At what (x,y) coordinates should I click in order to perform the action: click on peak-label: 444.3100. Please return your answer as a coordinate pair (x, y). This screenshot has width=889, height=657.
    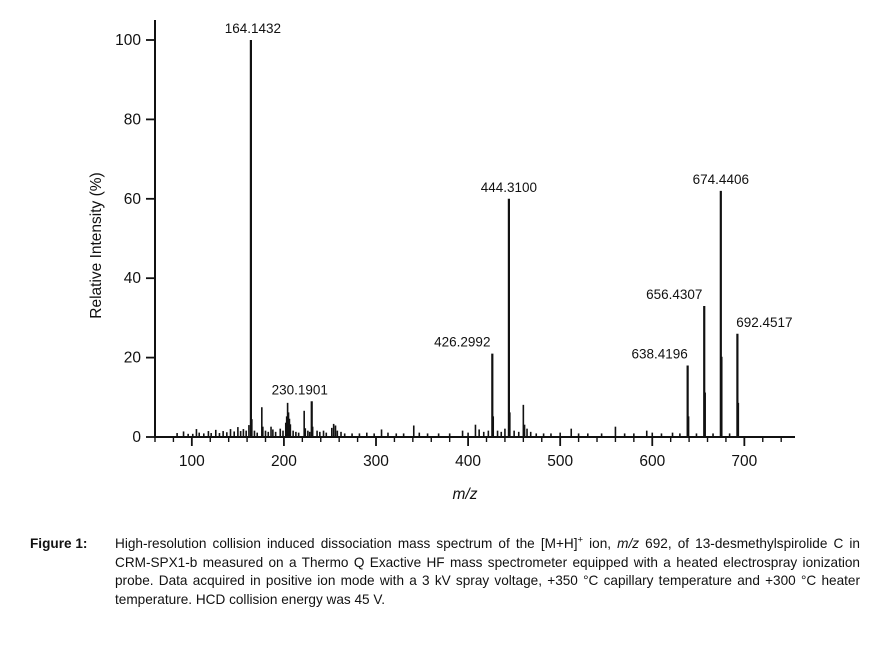
    Looking at the image, I should click on (509, 187).